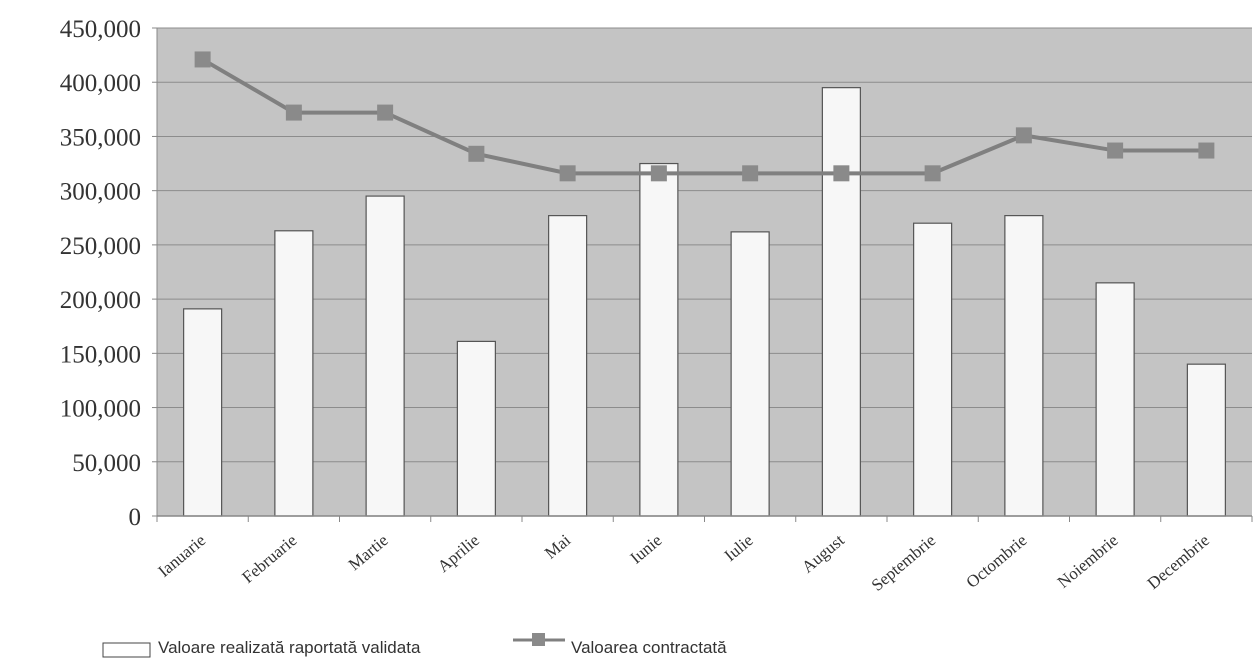 The image size is (1258, 665). Describe the element at coordinates (100, 246) in the screenshot. I see `y-tick-label: 250,000` at that location.